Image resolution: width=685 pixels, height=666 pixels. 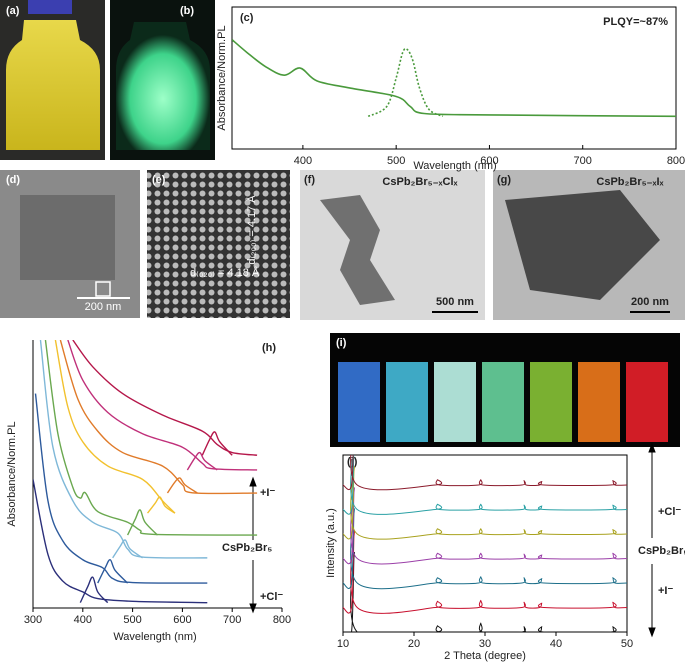 I want to click on x-tick-label: 50, so click(x=627, y=644).